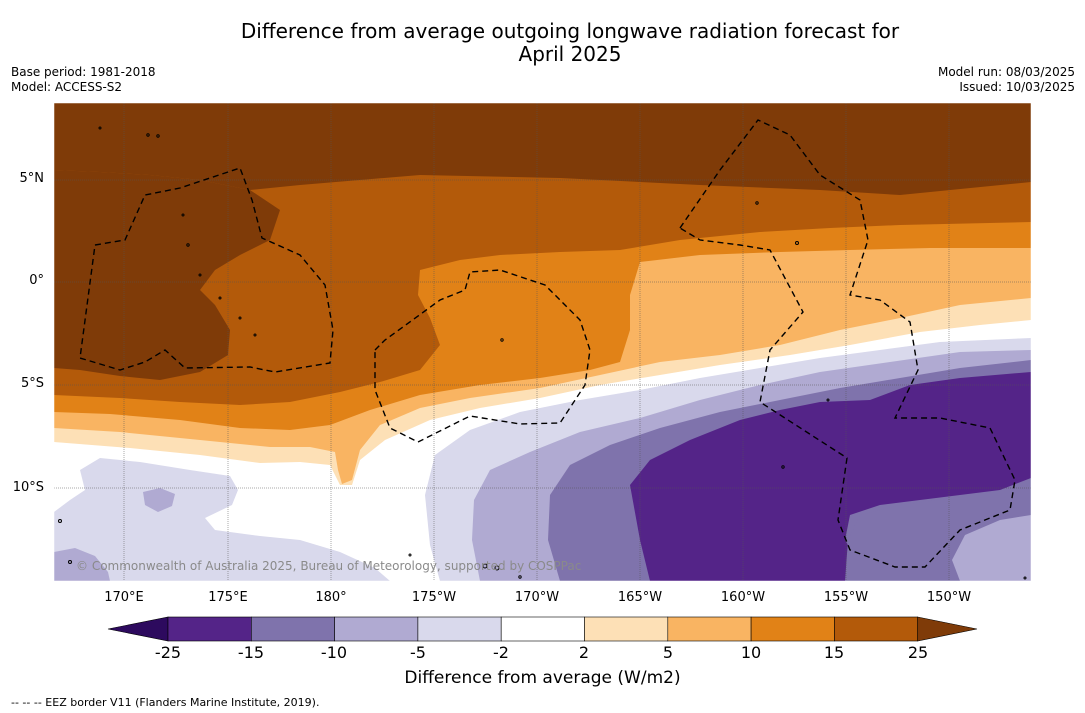 Image resolution: width=1085 pixels, height=713 pixels. I want to click on title-line-2: April 2025, so click(570, 54).